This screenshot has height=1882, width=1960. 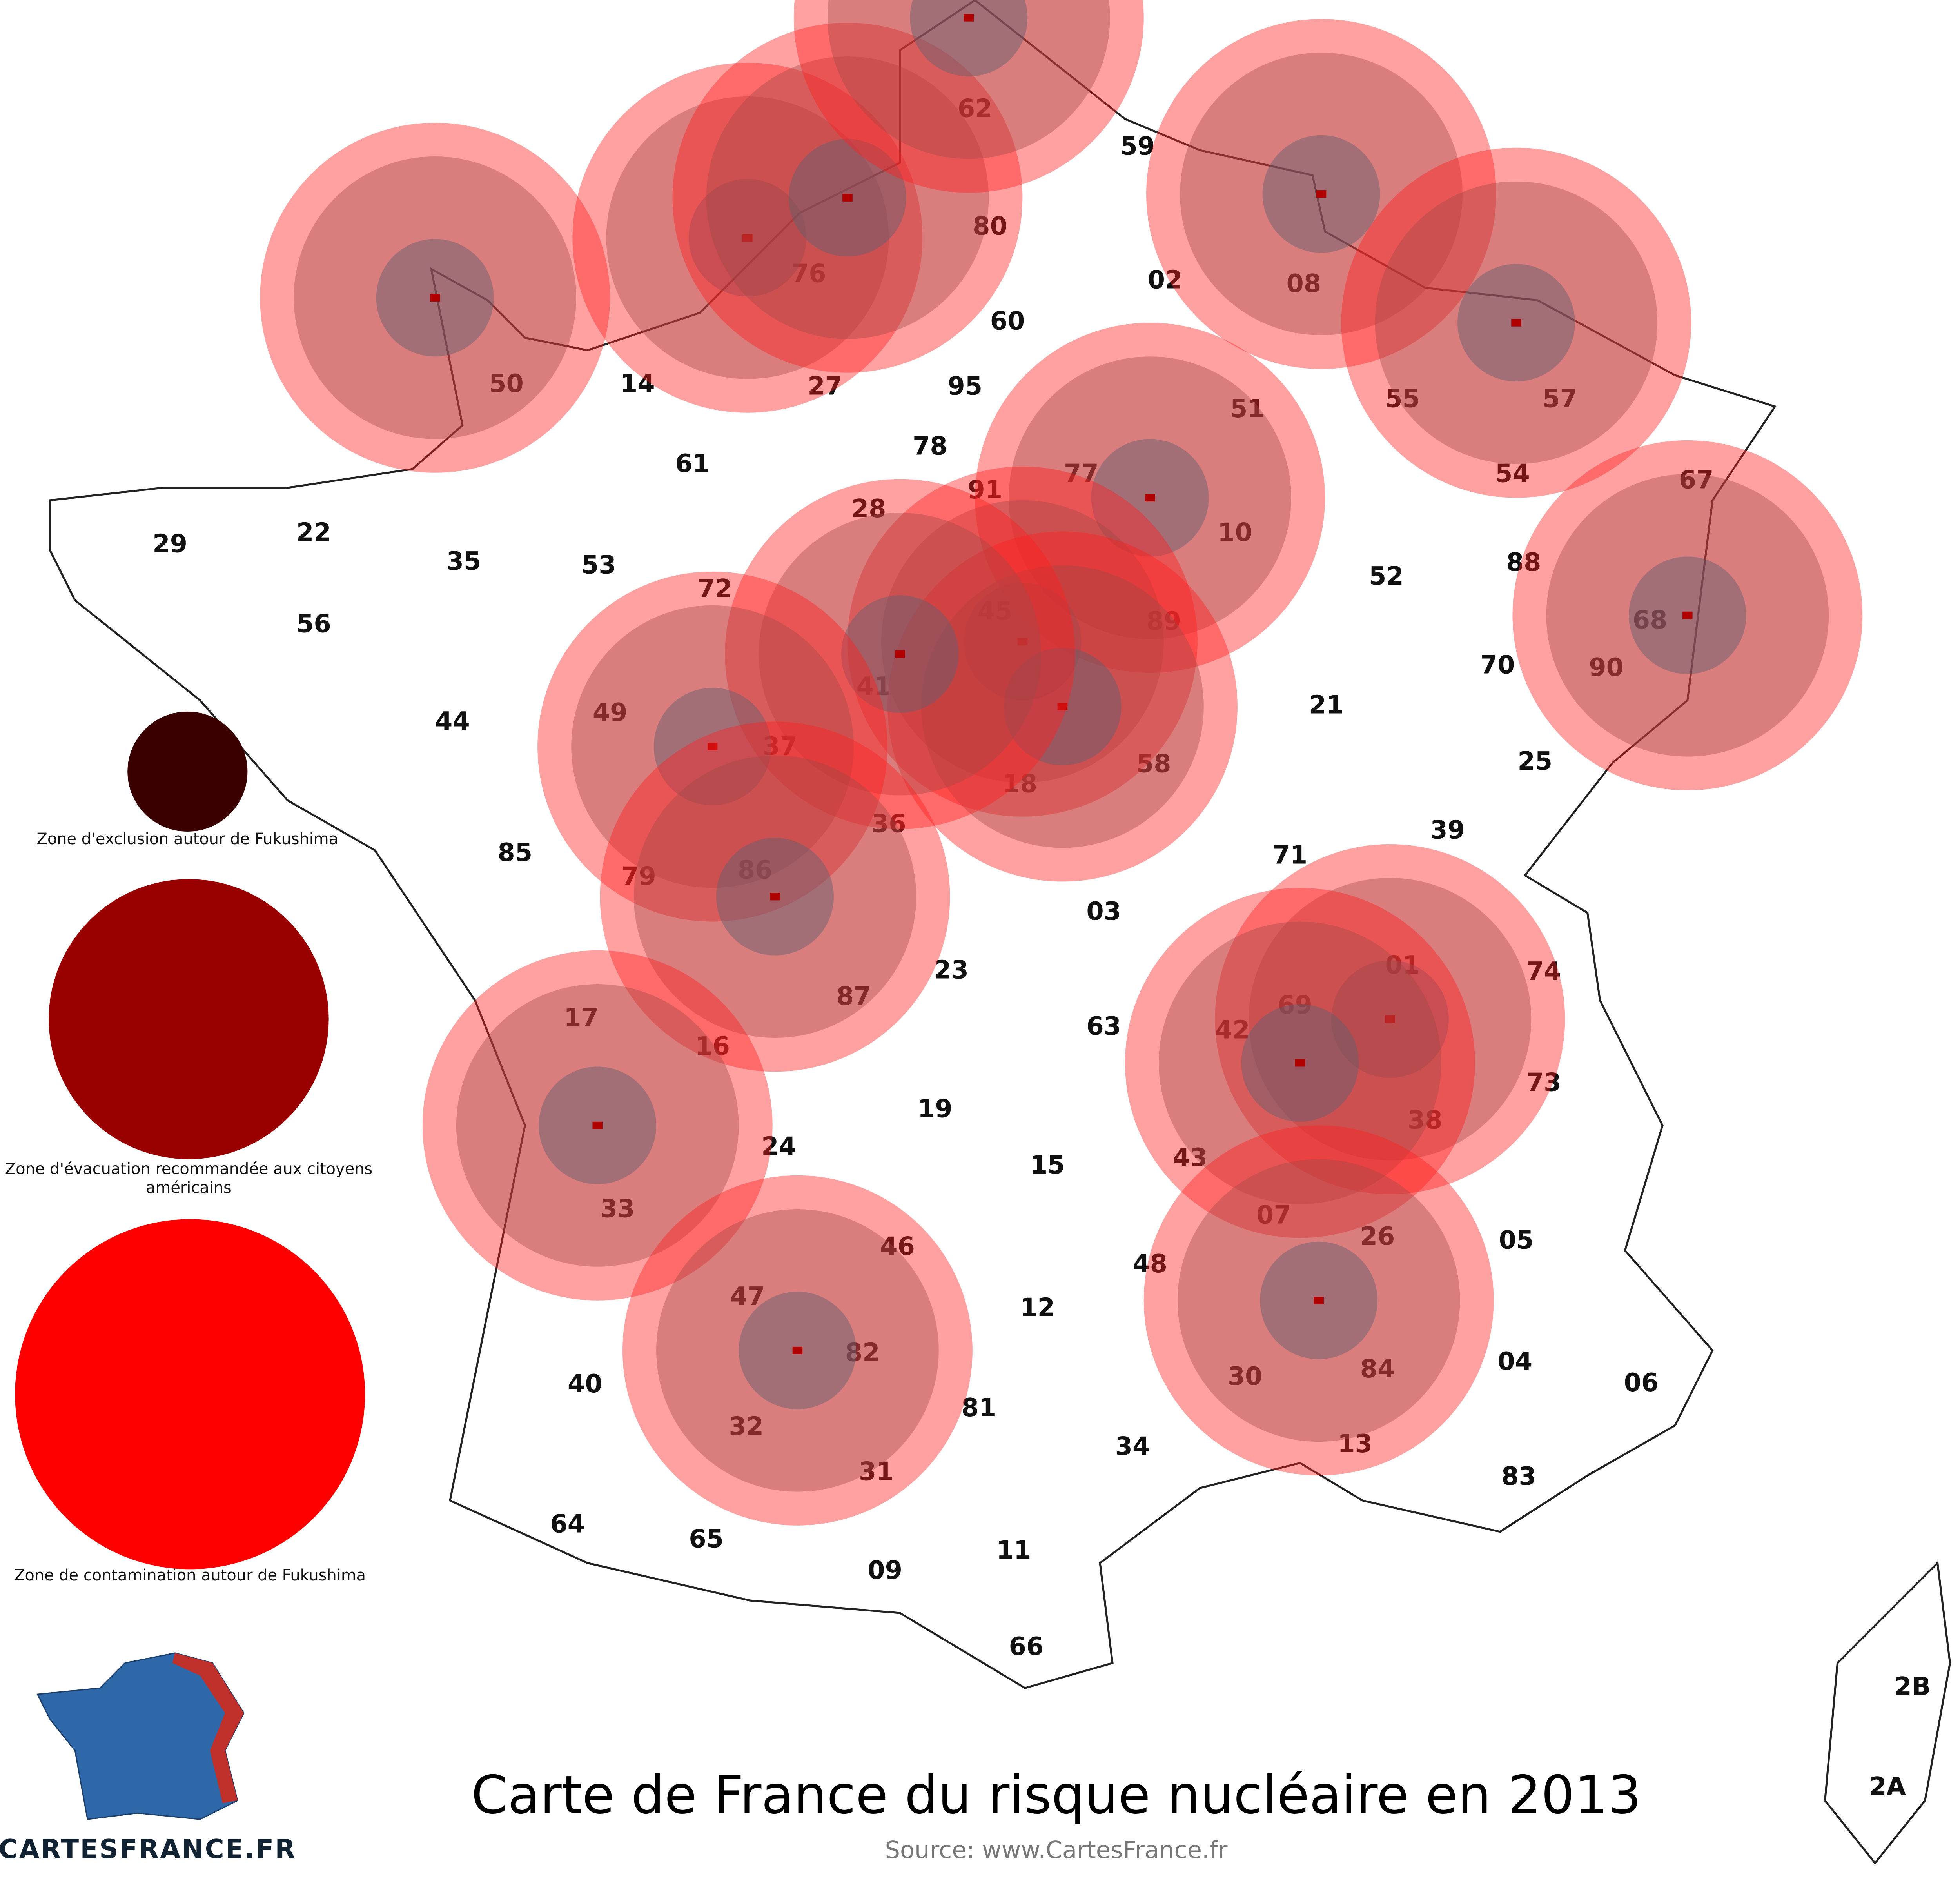 What do you see at coordinates (1304, 283) in the screenshot?
I see `department-label: 08` at bounding box center [1304, 283].